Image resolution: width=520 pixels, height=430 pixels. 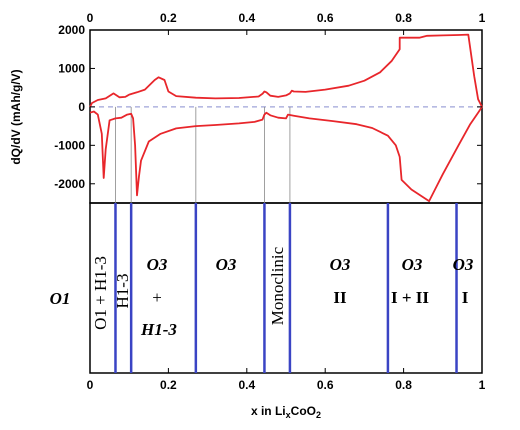 What do you see at coordinates (246, 18) in the screenshot?
I see `x-tick-label-top: 0.4` at bounding box center [246, 18].